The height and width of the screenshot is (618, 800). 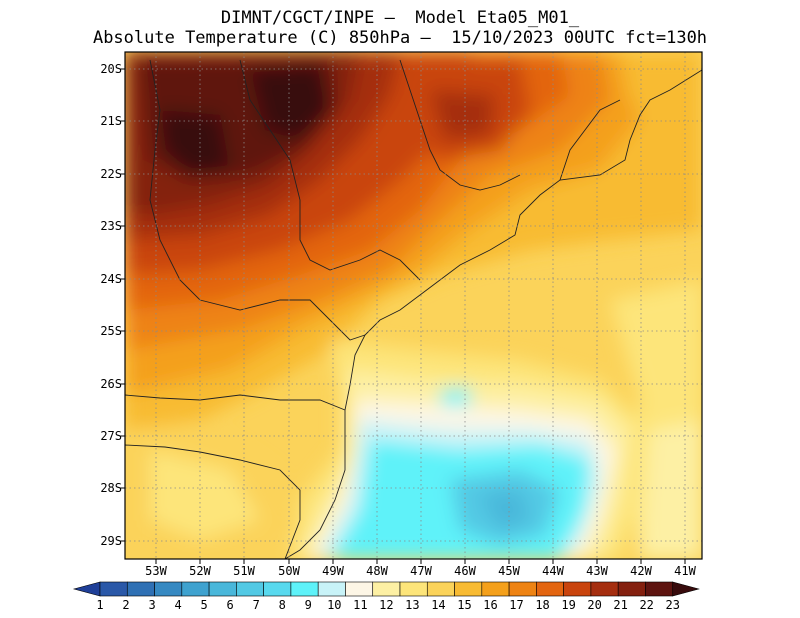 I want to click on colorbar-label: 13, so click(x=412, y=605).